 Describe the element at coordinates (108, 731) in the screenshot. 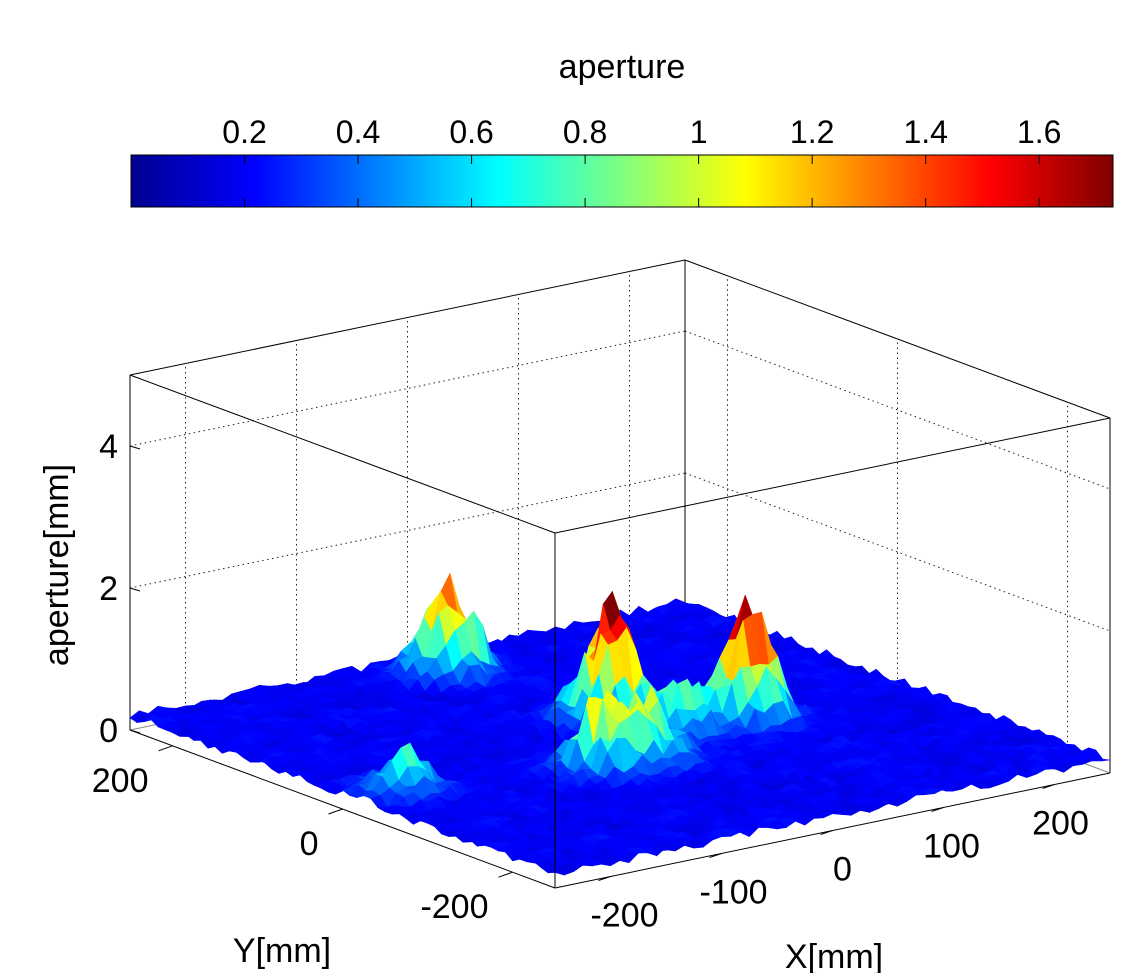

I see `z-tick-label: 0` at that location.